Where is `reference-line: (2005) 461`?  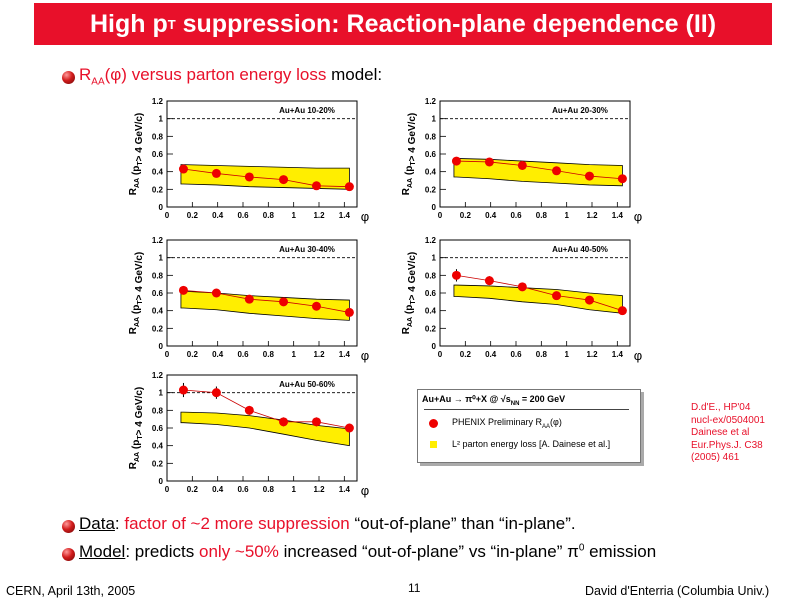 reference-line: (2005) 461 is located at coordinates (715, 457).